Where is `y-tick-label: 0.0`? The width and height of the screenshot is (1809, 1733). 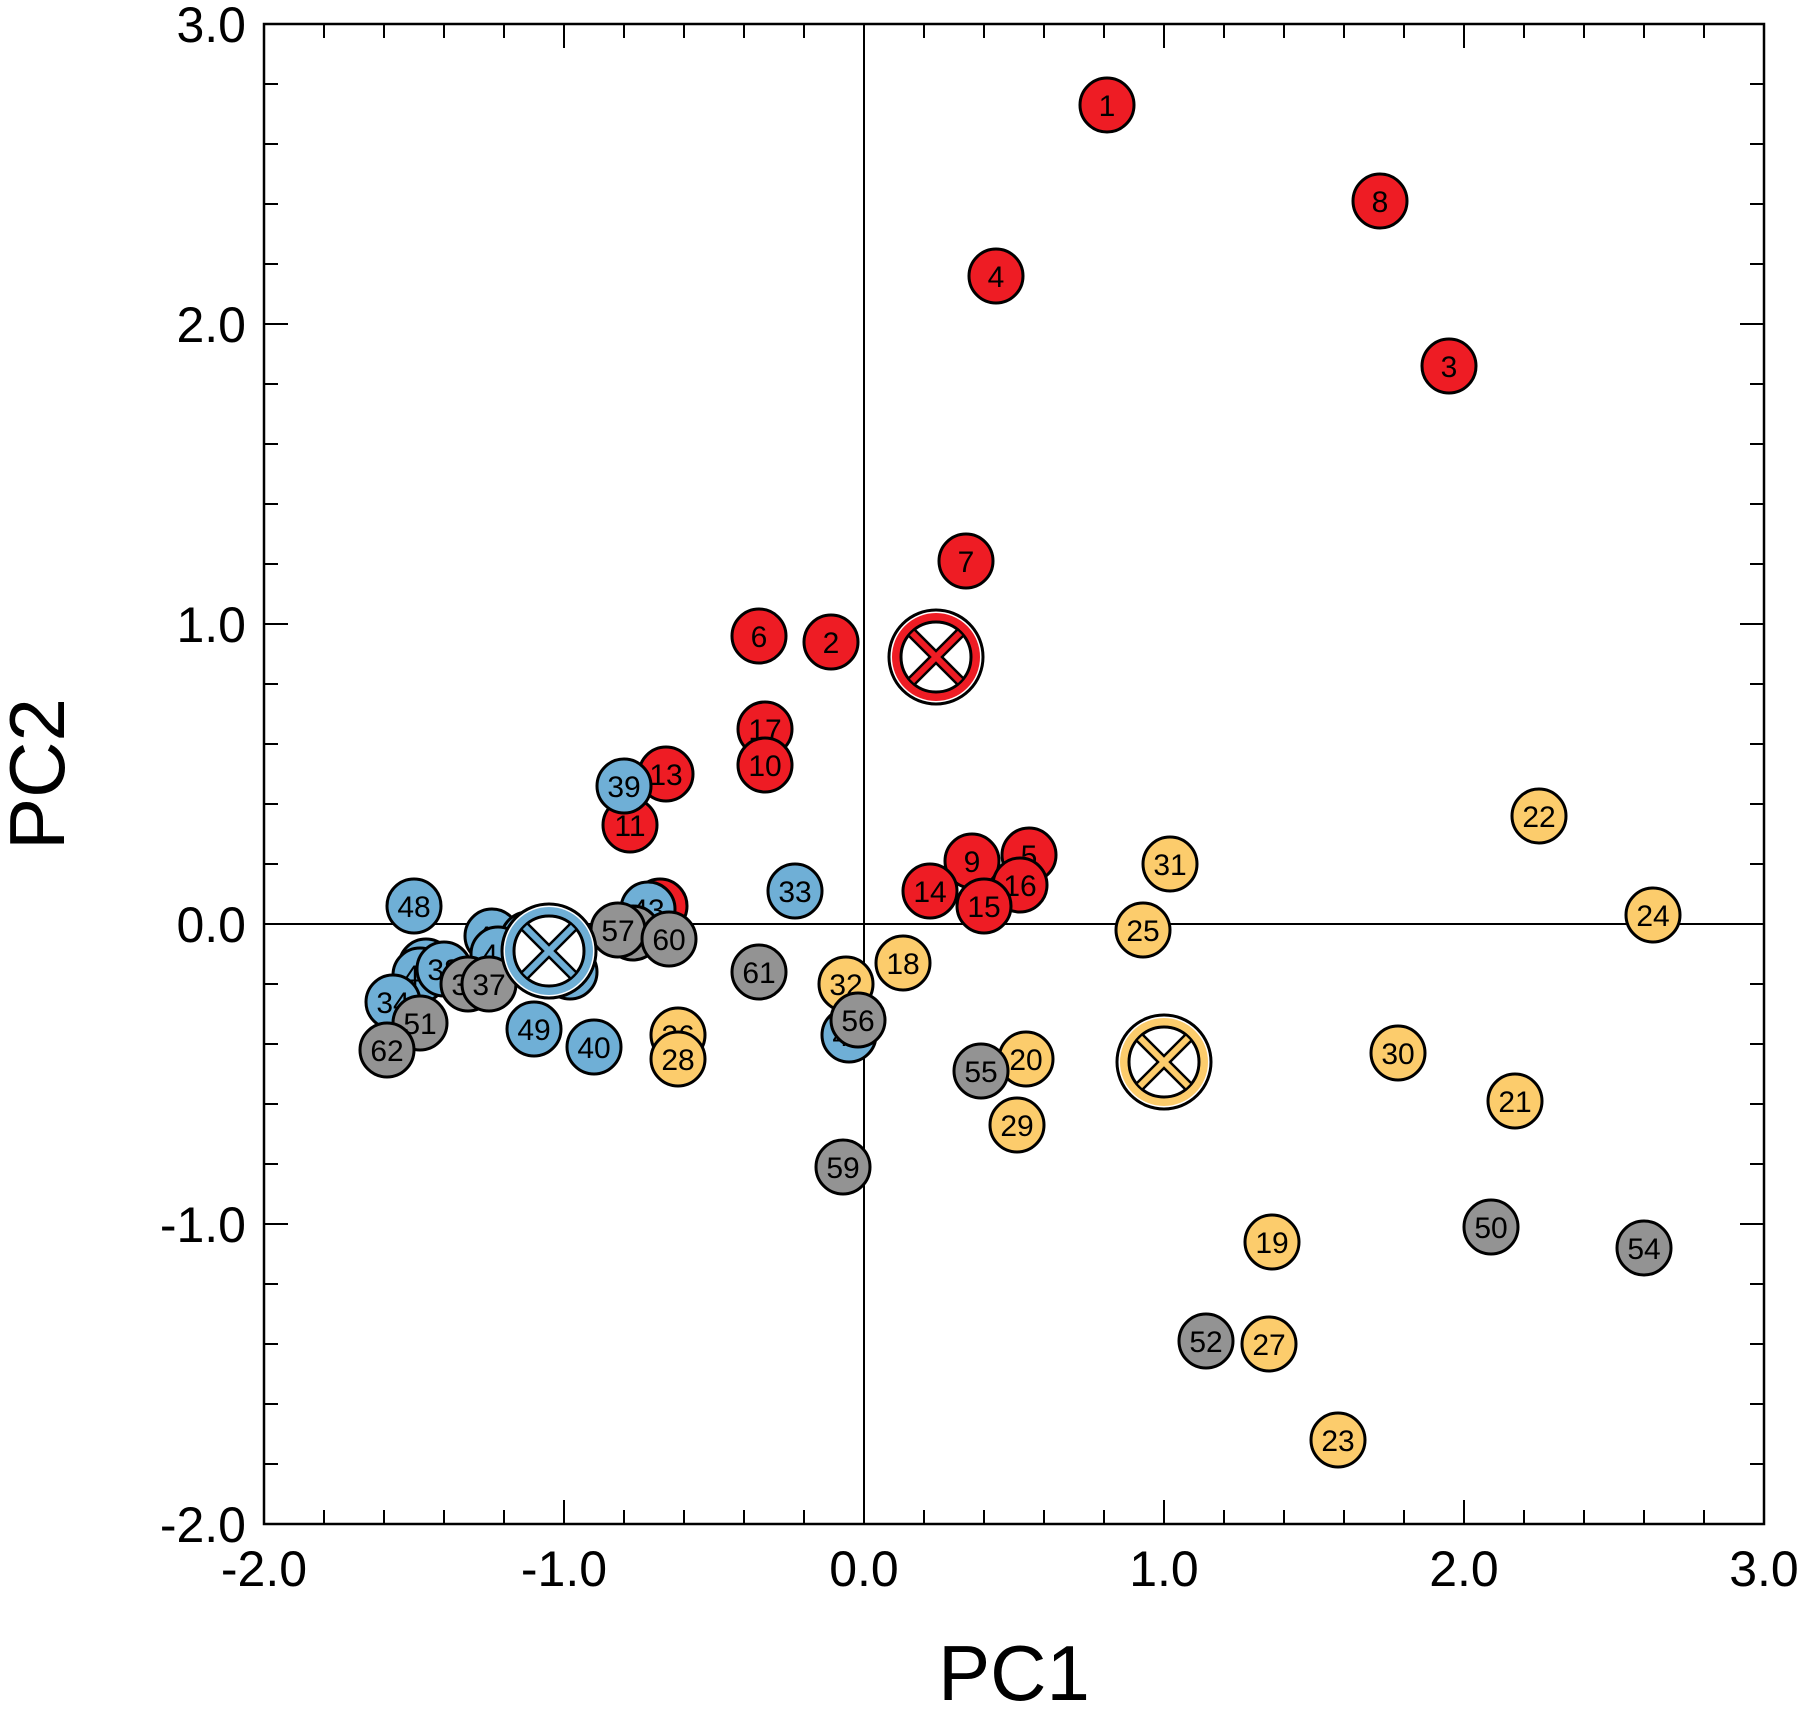 y-tick-label: 0.0 is located at coordinates (211, 925).